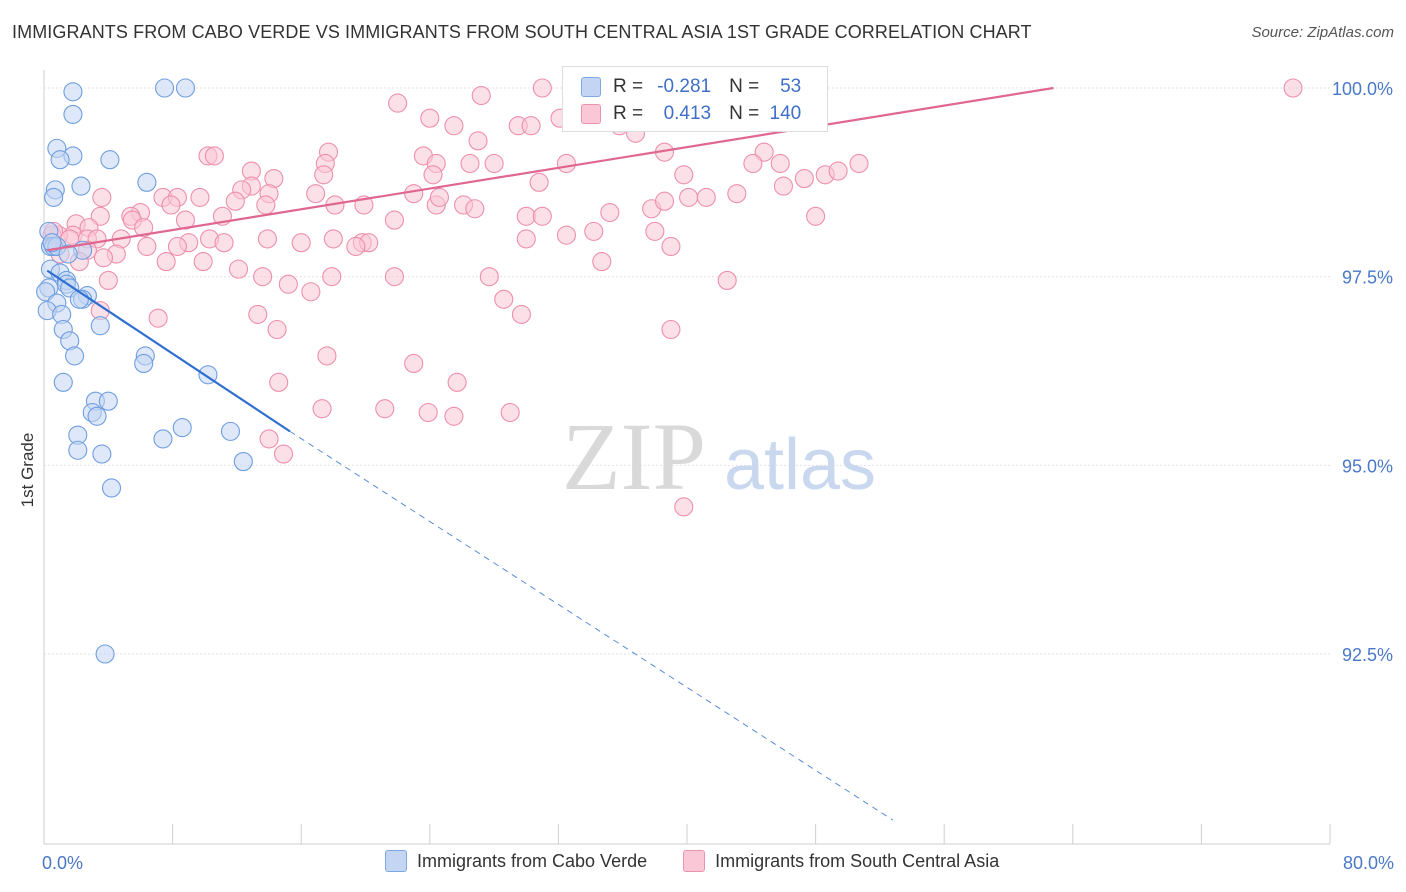 This screenshot has height=892, width=1406. Describe the element at coordinates (628, 86) in the screenshot. I see `legend-r-label: R =` at that location.